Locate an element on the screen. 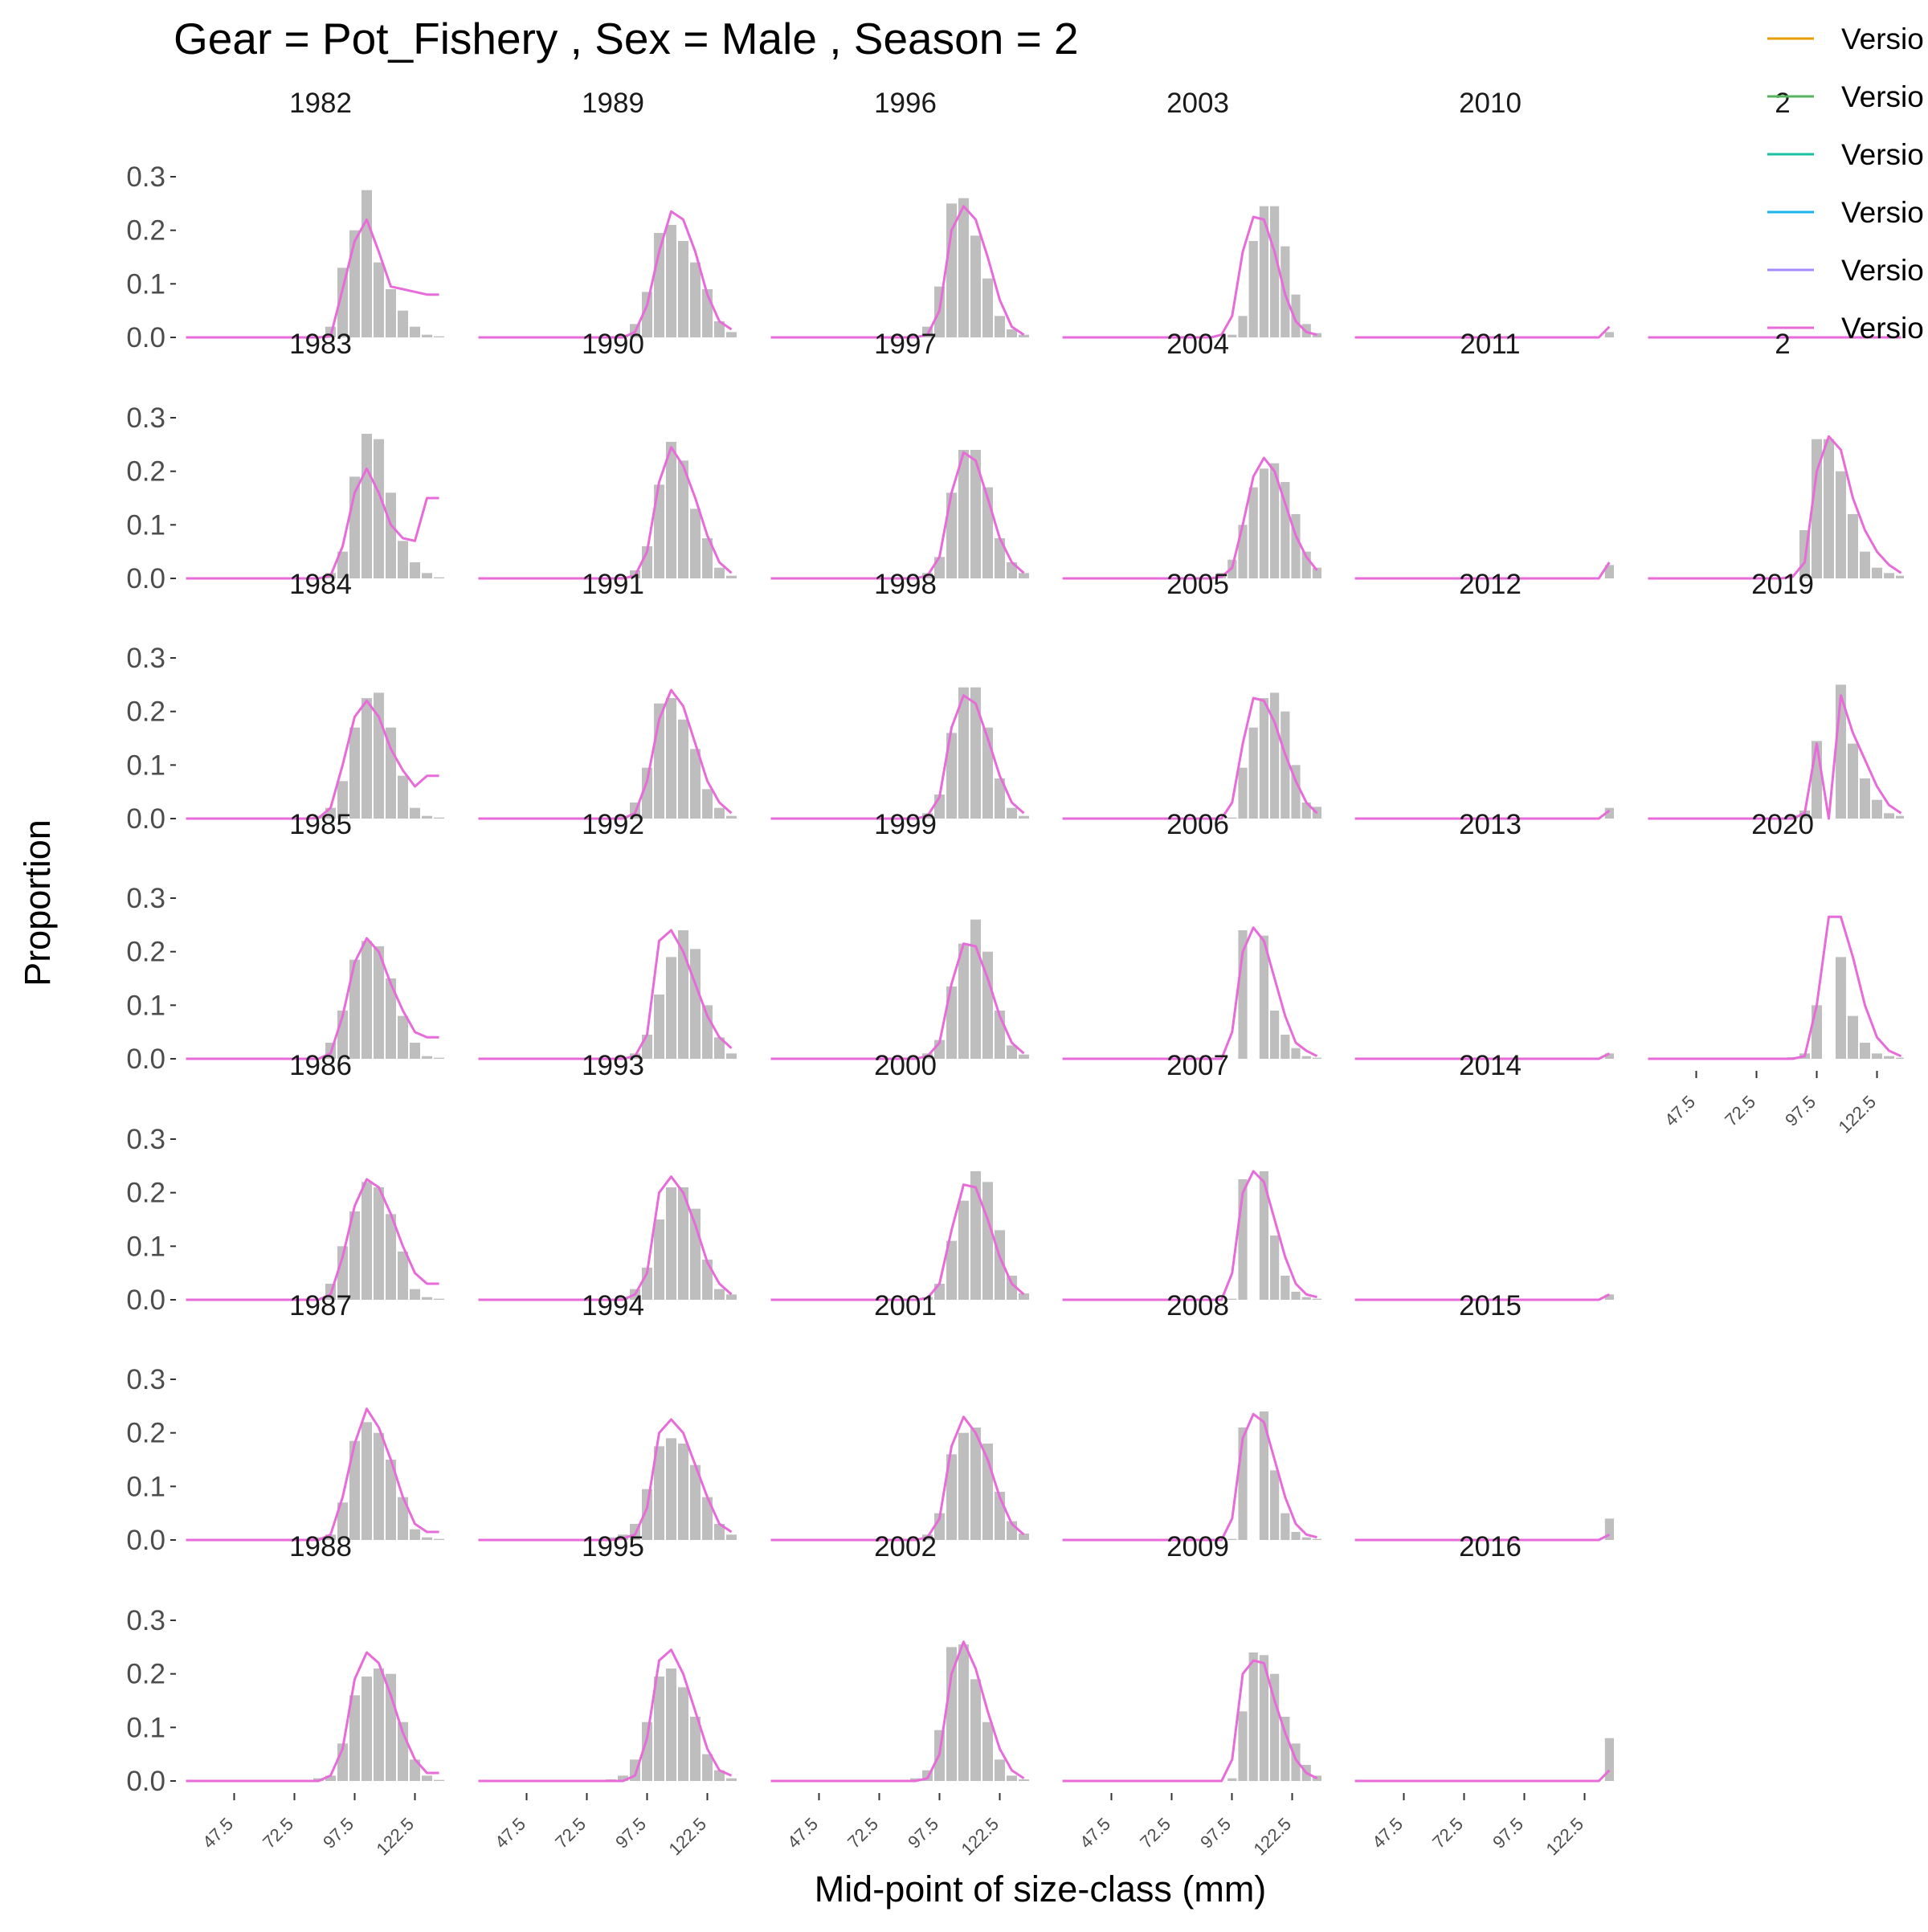 The image size is (1928, 1932). panel-2000-18: 2000 is located at coordinates (900, 1176).